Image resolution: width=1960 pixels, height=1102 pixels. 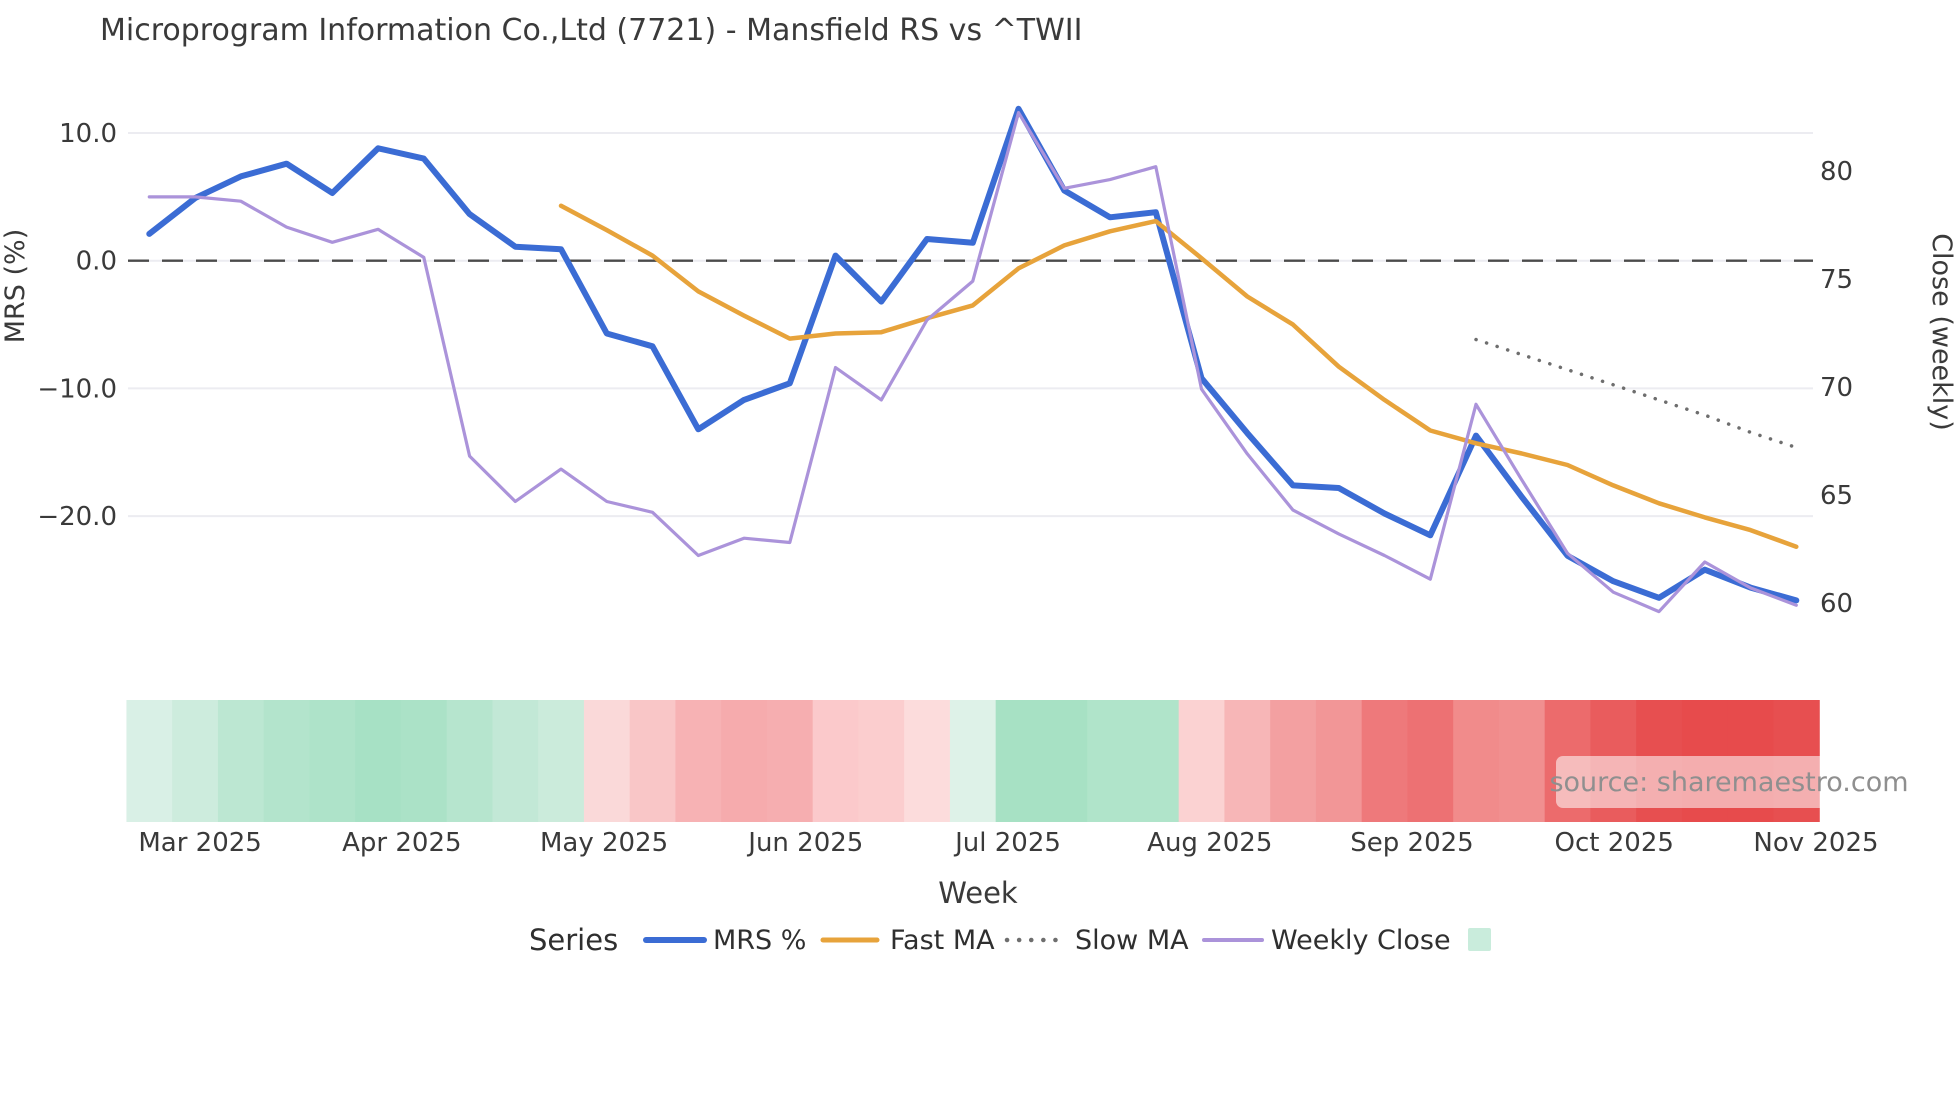 What do you see at coordinates (1411, 843) in the screenshot?
I see `month-tick-label: Sep 2025` at bounding box center [1411, 843].